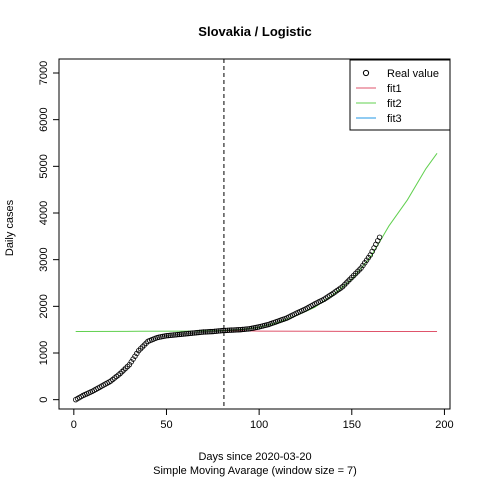  I want to click on x-axis: 0 50 100 150 200, so click(262, 420).